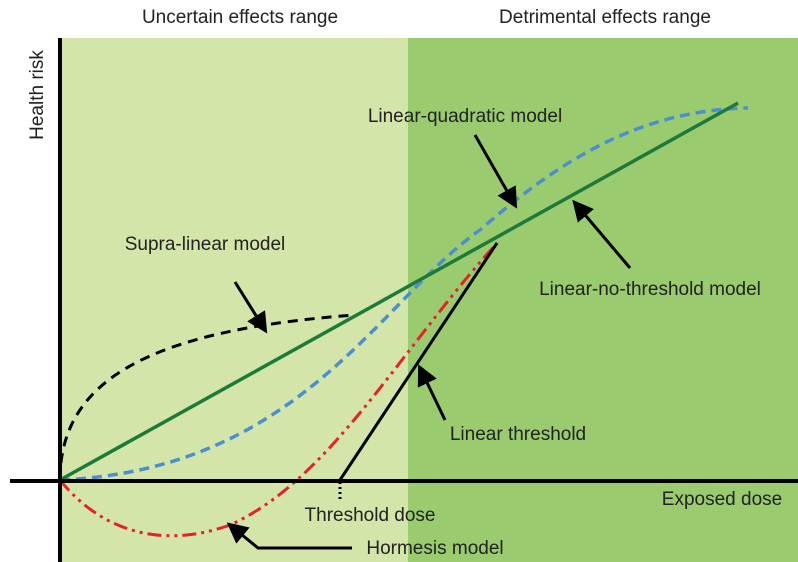  What do you see at coordinates (605, 17) in the screenshot?
I see `region-label: Detrimental effects range` at bounding box center [605, 17].